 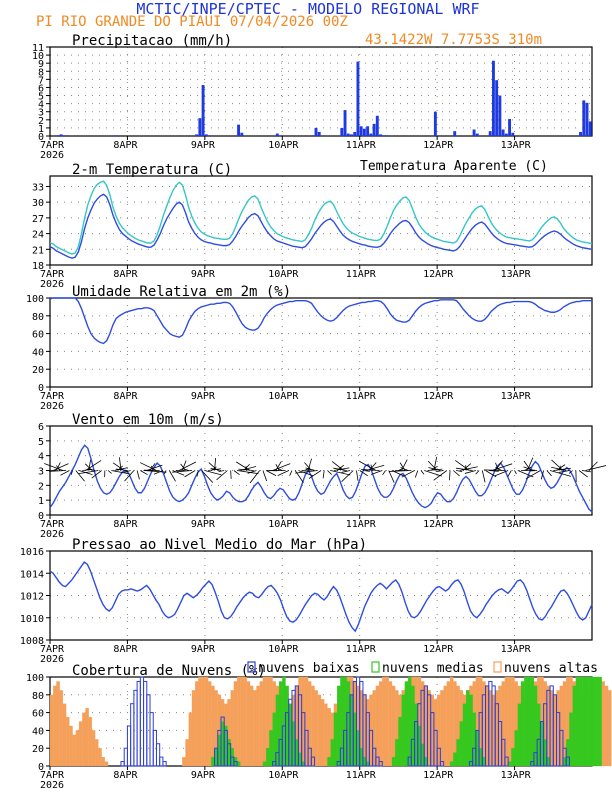 I want to click on cloud-legend: nuvens baixas nuvens medias nuvens altas, so click(x=422, y=668).